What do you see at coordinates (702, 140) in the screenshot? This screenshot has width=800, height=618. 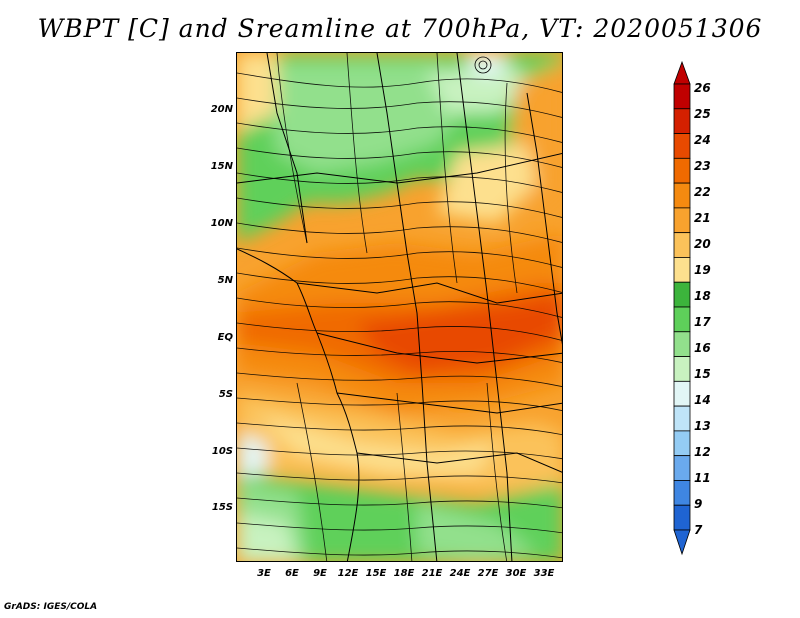 I see `colorbar-label: 24` at bounding box center [702, 140].